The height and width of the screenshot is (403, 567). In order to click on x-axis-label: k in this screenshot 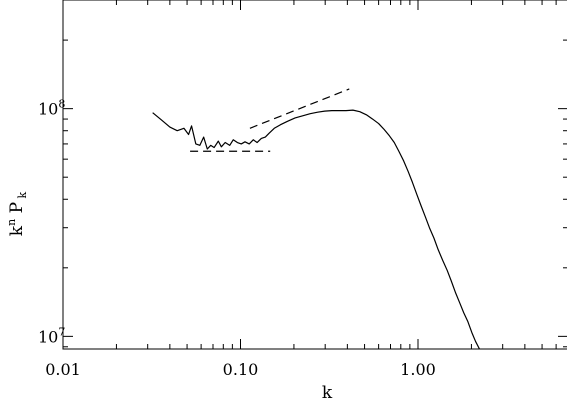, I will do `click(327, 393)`.